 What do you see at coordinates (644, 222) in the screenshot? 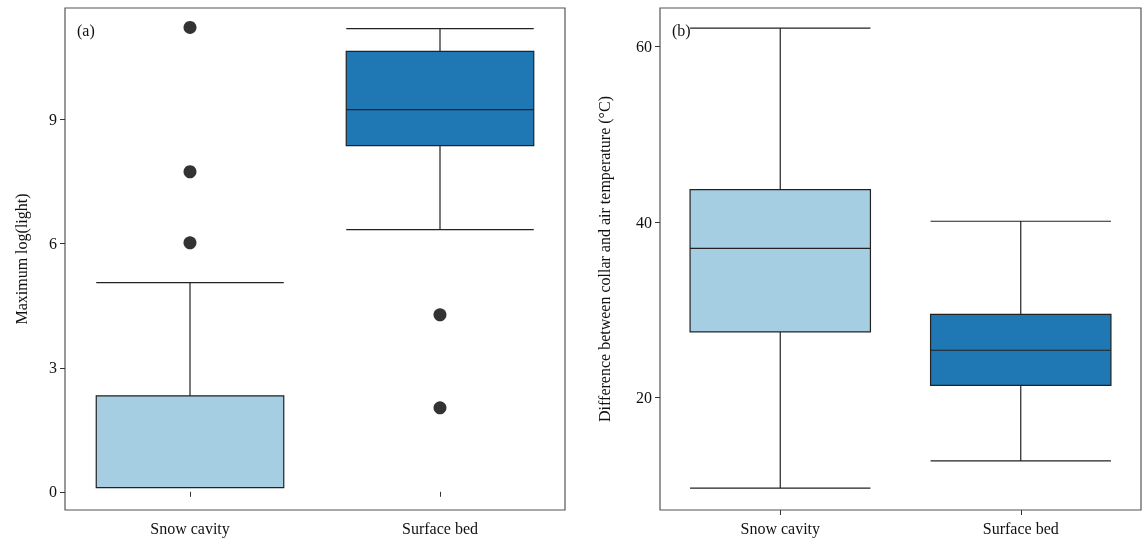
I see `y-tick-label: 40` at bounding box center [644, 222].